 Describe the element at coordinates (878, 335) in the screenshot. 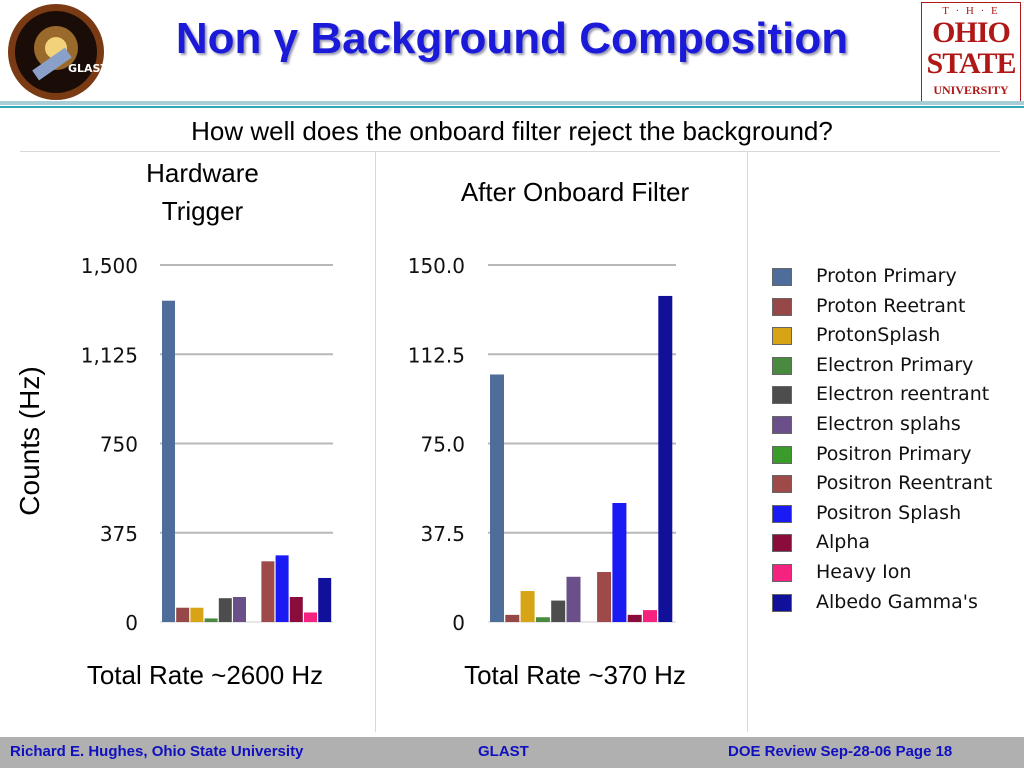

I see `legend-label: ProtonSplash` at that location.